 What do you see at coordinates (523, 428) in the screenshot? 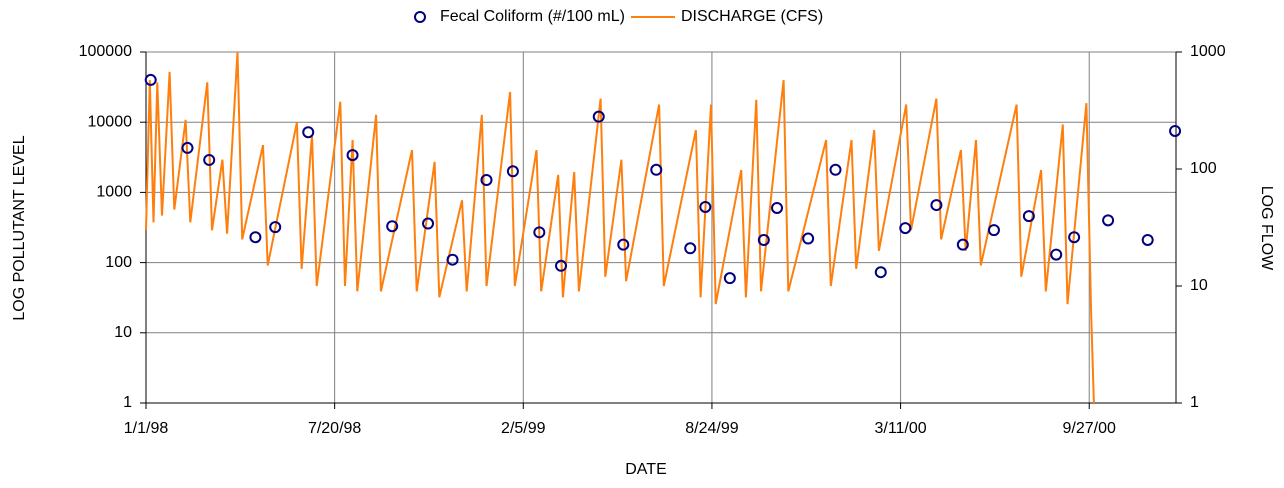
I see `x-tick-label: 2/5/99` at bounding box center [523, 428].